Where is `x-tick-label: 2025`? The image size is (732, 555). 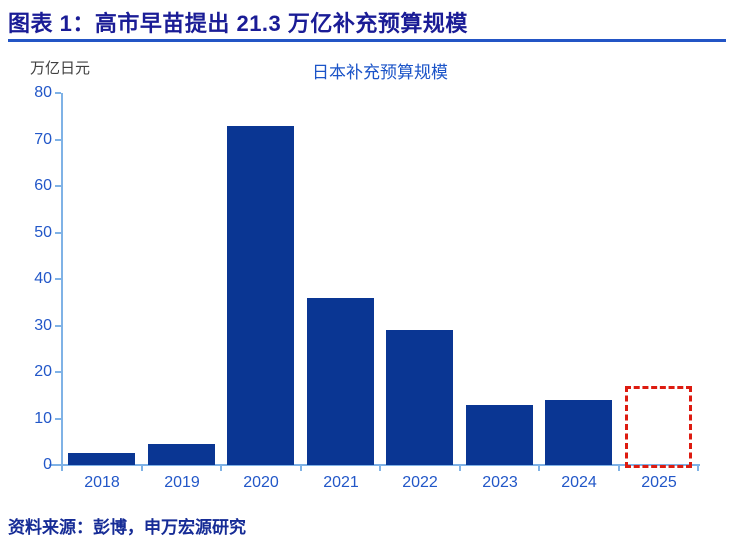
x-tick-label: 2025 is located at coordinates (659, 482).